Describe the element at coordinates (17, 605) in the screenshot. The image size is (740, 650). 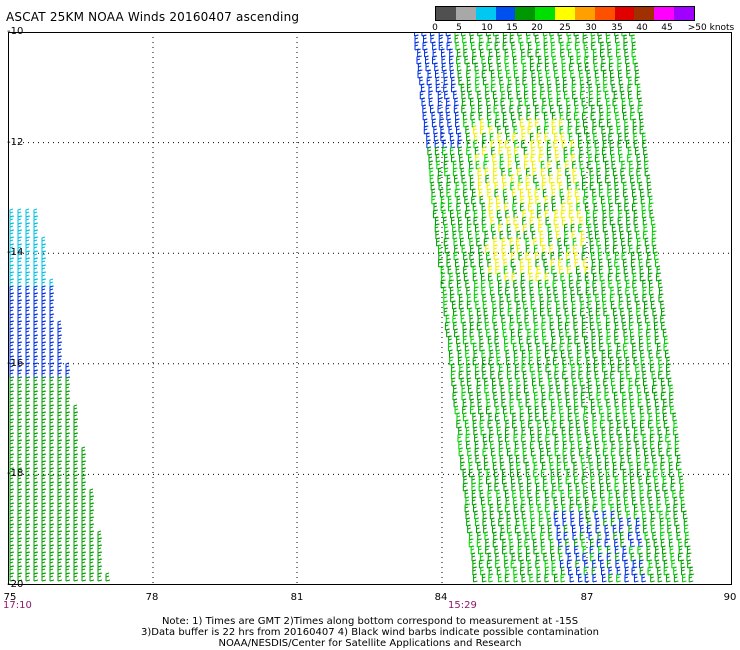
I see `pass-time-left: 17:10` at that location.